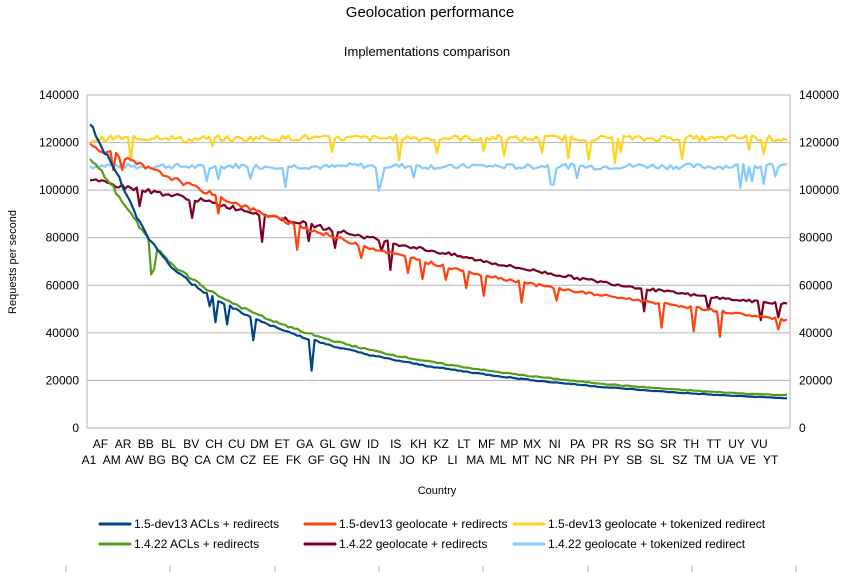 This screenshot has height=572, width=843. I want to click on legend-label: 1.5-dev13 ACLs + redirects, so click(206, 524).